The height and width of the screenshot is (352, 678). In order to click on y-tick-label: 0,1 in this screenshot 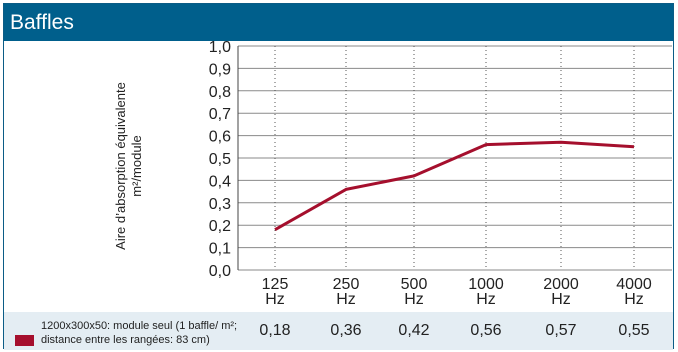, I will do `click(220, 249)`.